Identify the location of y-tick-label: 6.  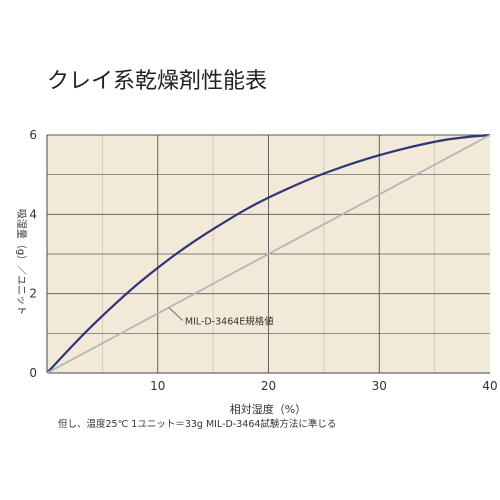
(33, 135).